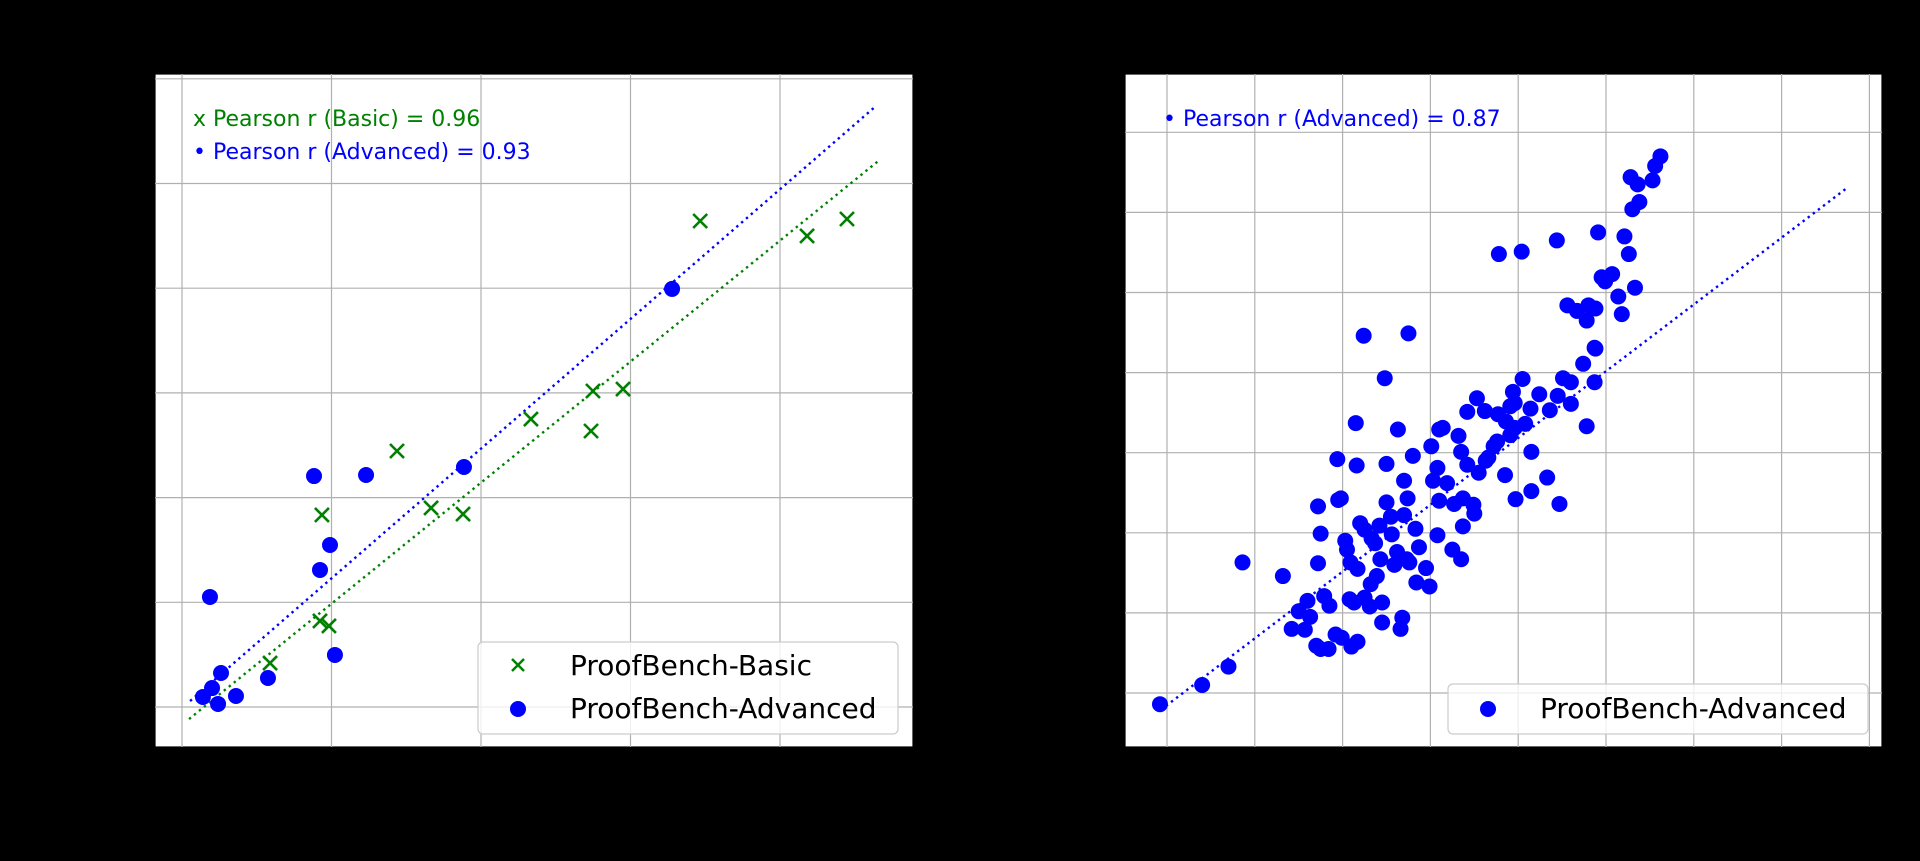  What do you see at coordinates (691, 665) in the screenshot?
I see `legend-label-basic: ProofBench-Basic` at bounding box center [691, 665].